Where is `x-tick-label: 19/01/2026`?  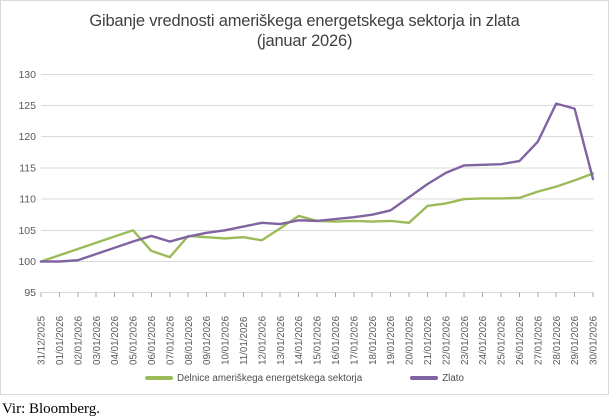
x-tick-label: 19/01/2026 is located at coordinates (391, 340).